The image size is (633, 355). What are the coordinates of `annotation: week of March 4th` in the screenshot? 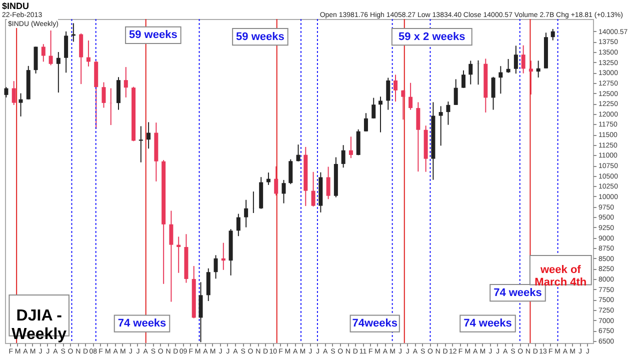 It's located at (560, 276).